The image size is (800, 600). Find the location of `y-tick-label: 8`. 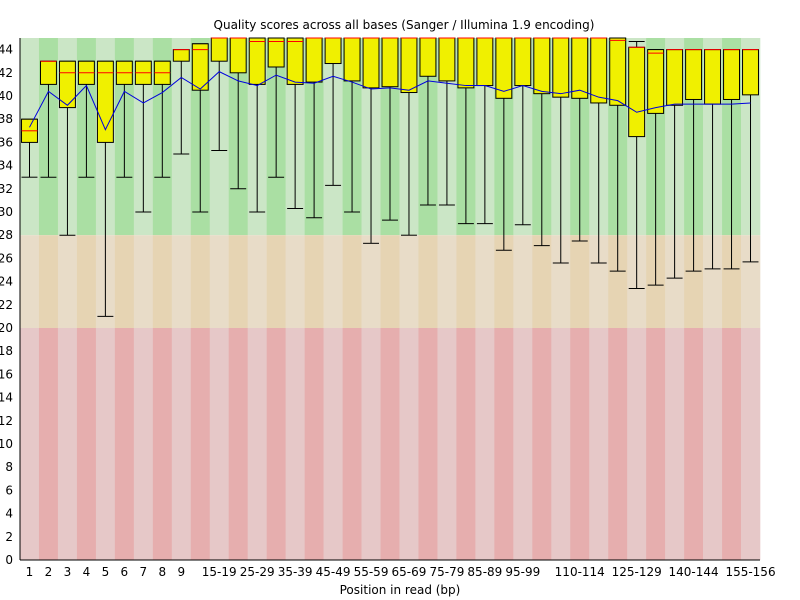

y-tick-label: 8 is located at coordinates (9, 467).